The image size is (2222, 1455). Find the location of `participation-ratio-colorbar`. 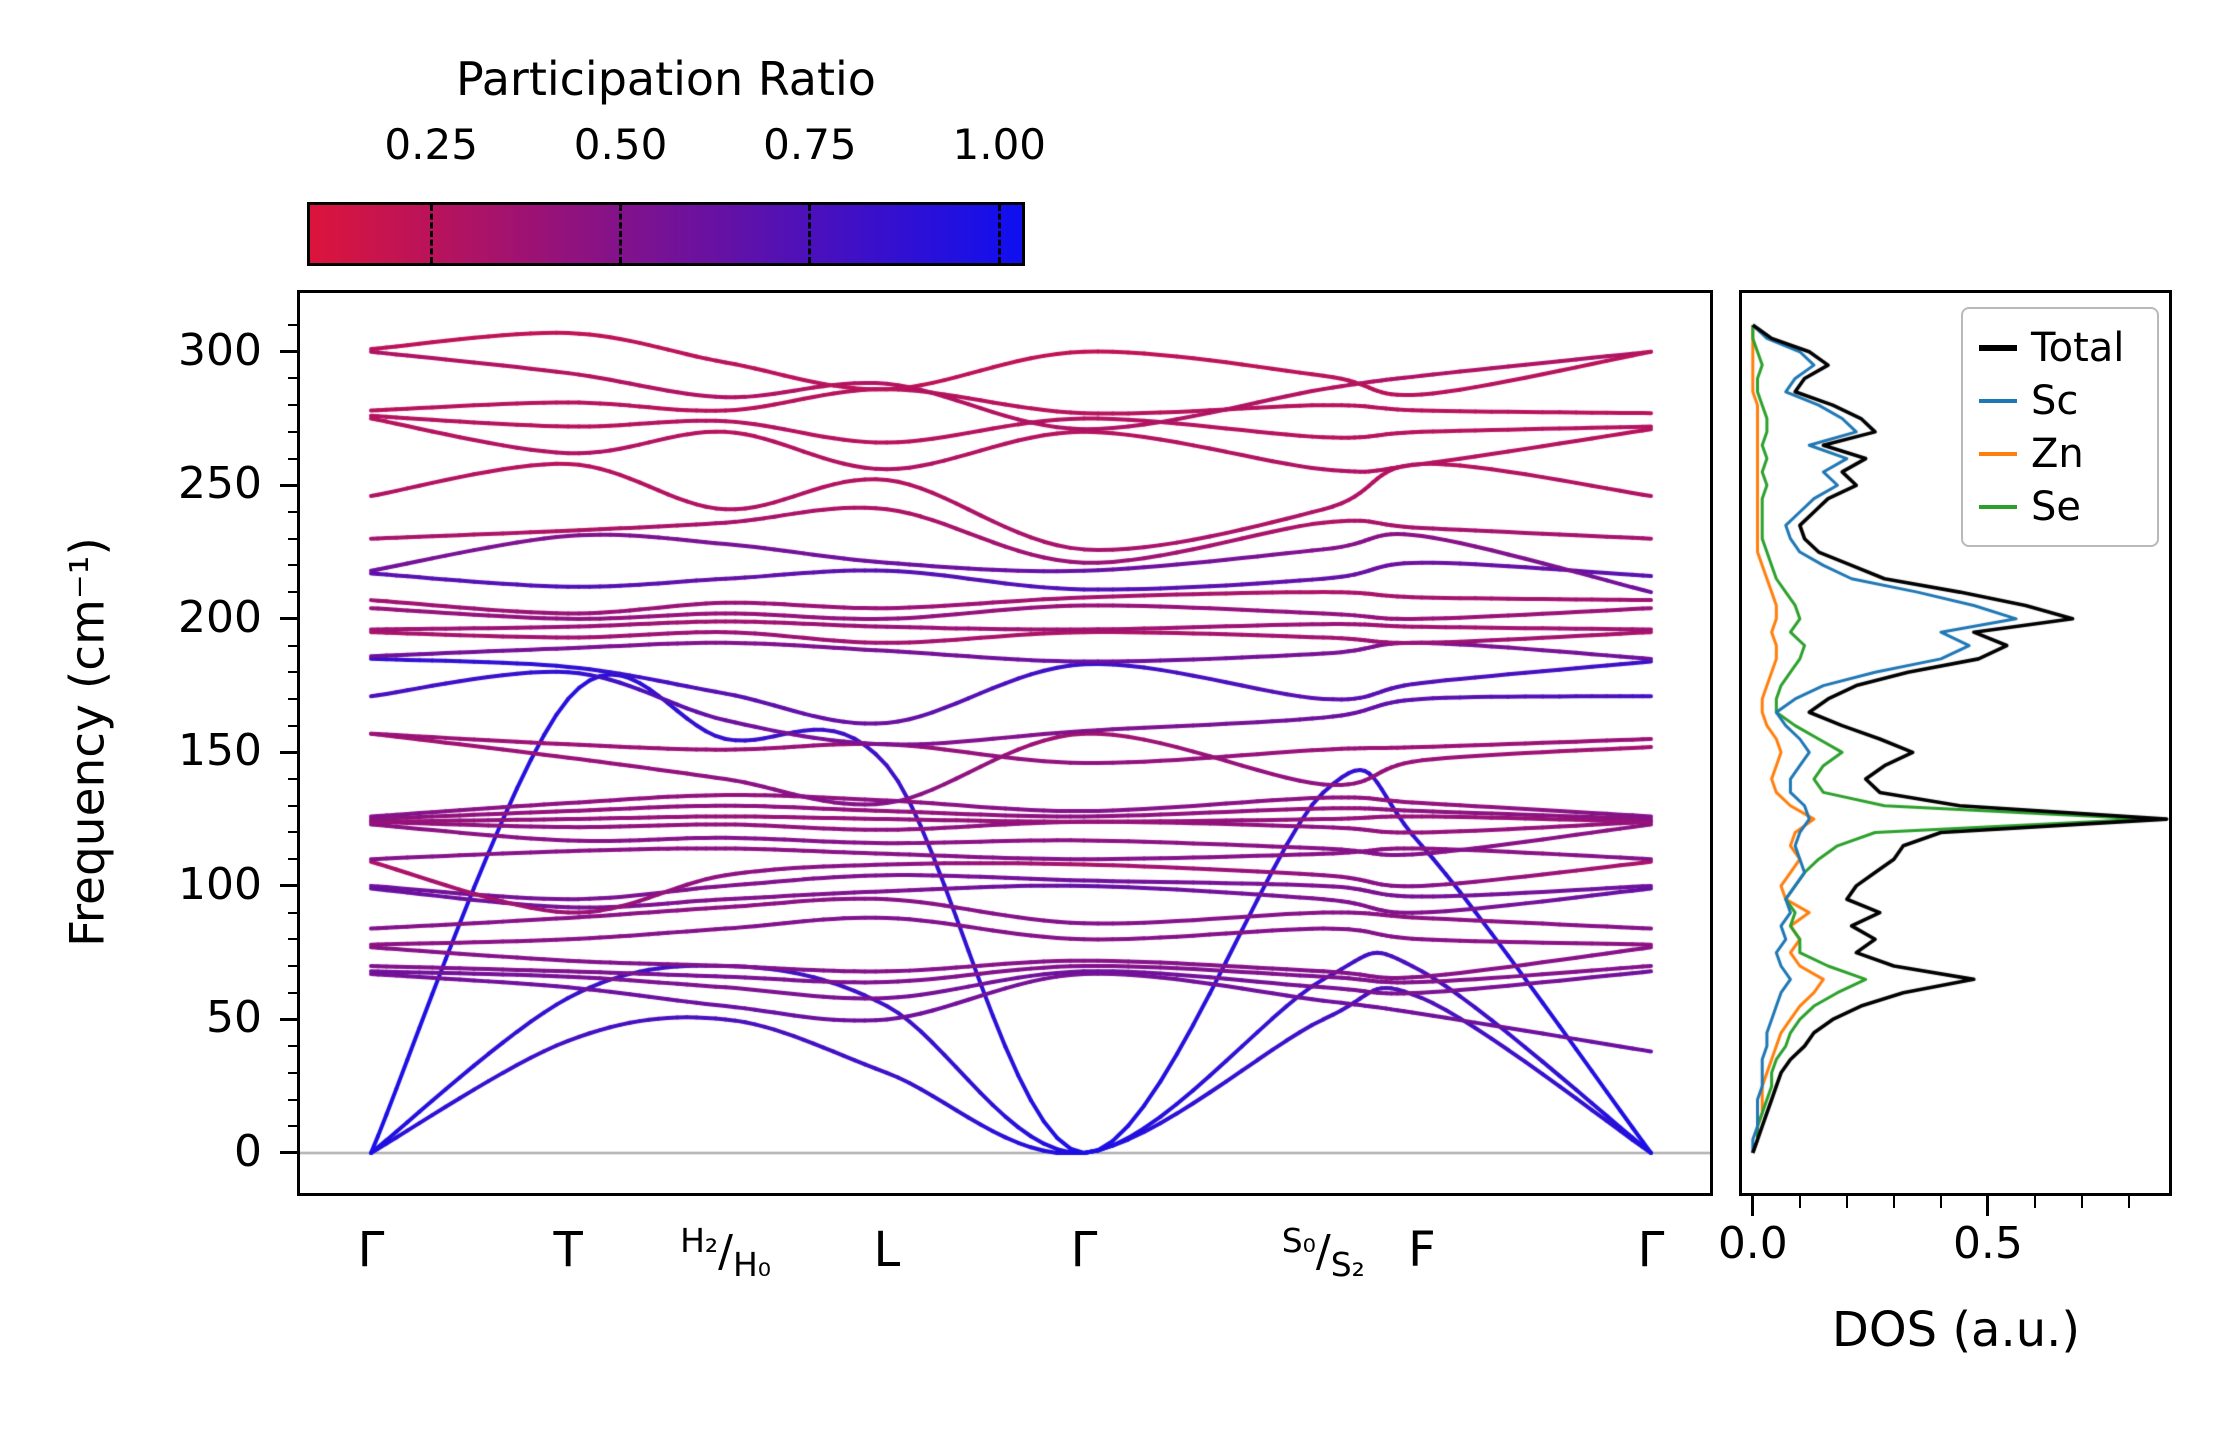

participation-ratio-colorbar is located at coordinates (666, 234).